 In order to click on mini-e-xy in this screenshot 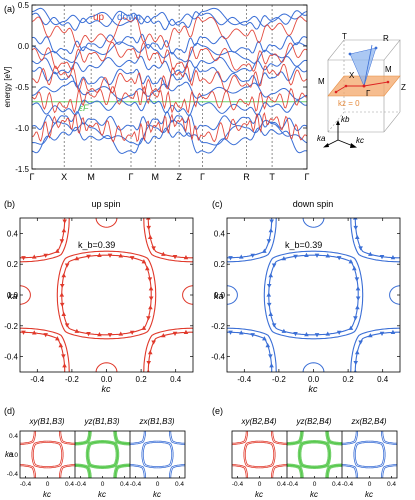, I will do `click(259, 454)`.